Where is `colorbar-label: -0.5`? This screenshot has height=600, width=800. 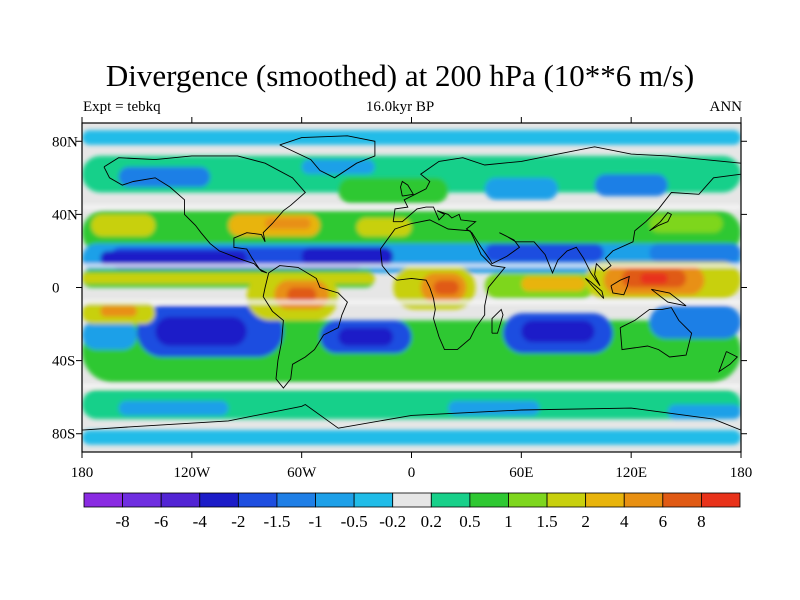 colorbar-label: -0.5 is located at coordinates (354, 521).